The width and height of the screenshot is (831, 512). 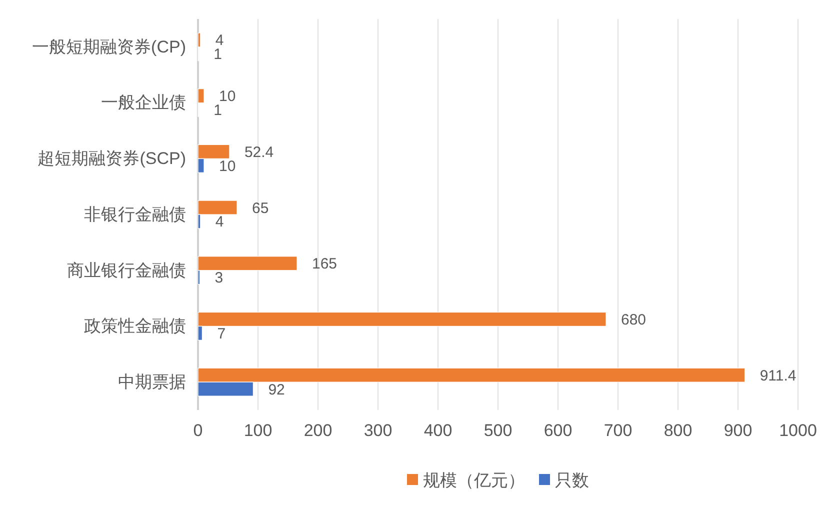 What do you see at coordinates (126, 270) in the screenshot?
I see `y-tick-label: 商业银行金融债` at bounding box center [126, 270].